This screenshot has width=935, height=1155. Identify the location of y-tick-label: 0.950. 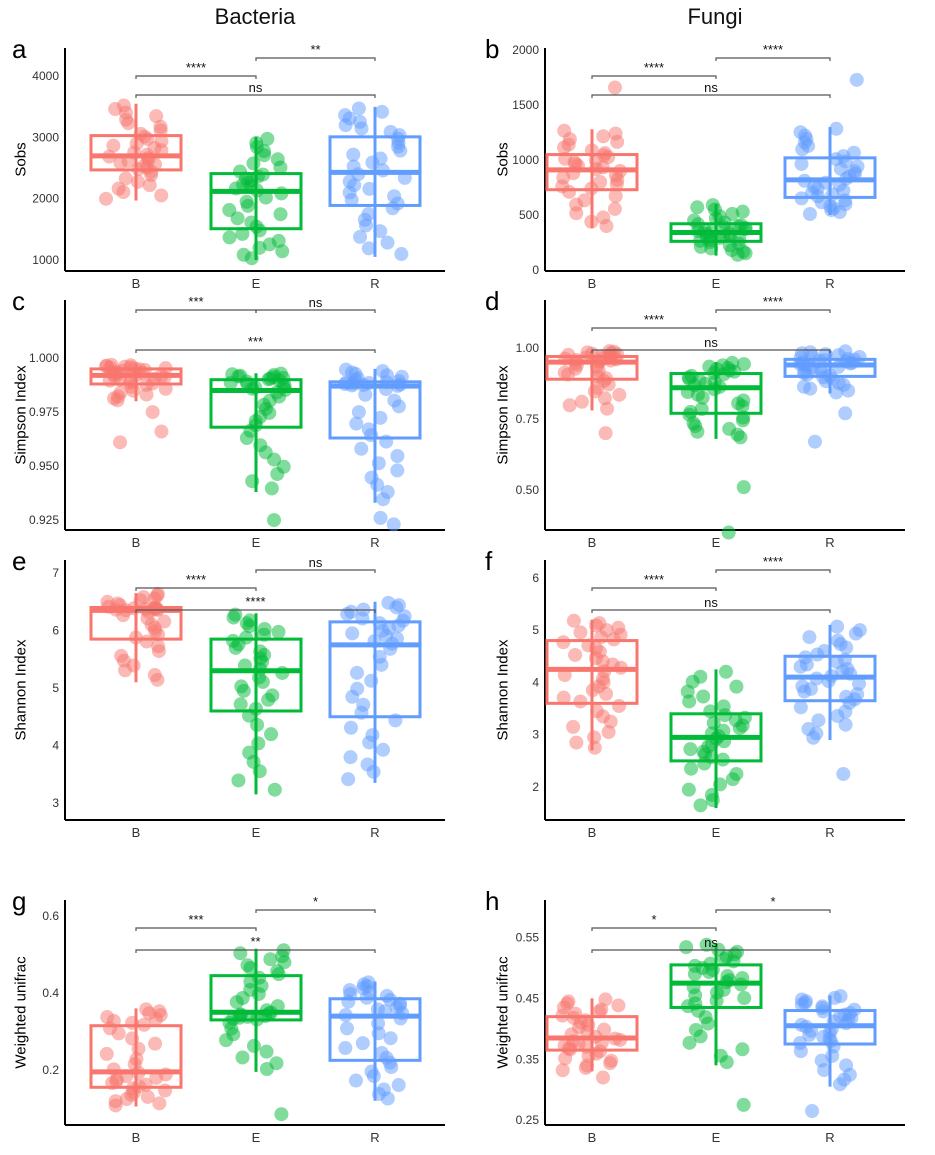
(44, 466).